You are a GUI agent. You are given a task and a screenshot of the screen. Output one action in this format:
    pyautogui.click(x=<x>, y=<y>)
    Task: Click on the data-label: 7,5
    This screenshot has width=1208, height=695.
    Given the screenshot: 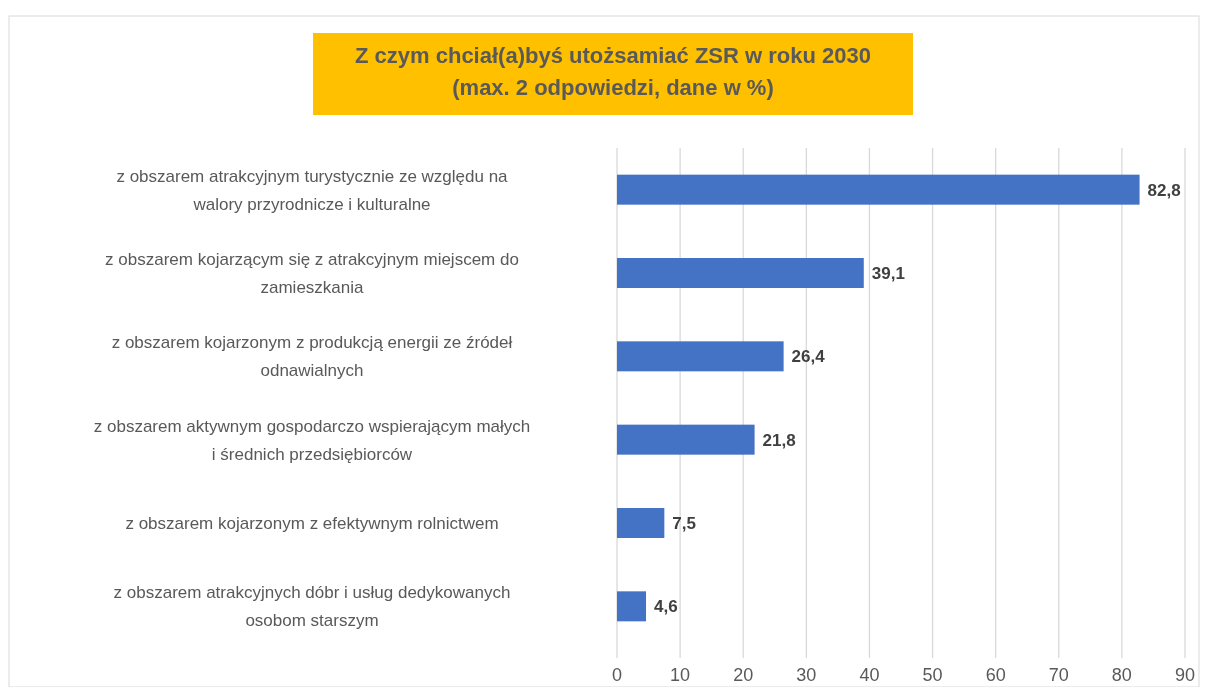 What is the action you would take?
    pyautogui.click(x=684, y=523)
    